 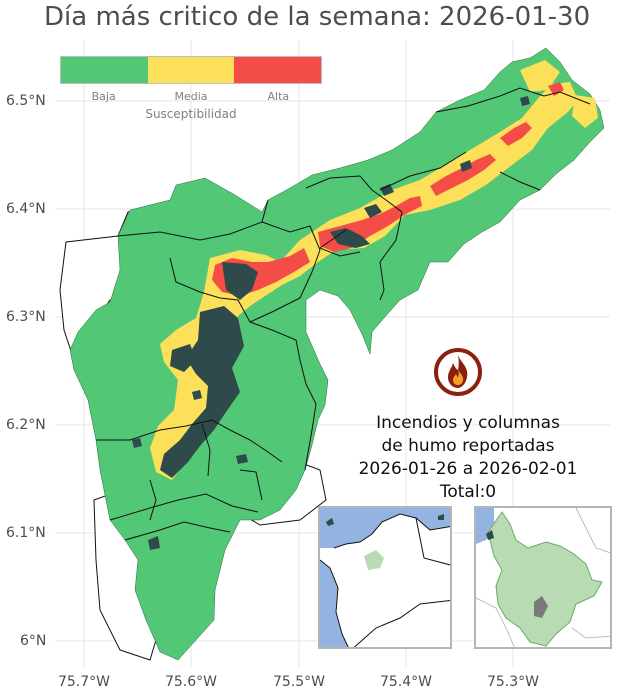 I want to click on legend-colorbar, so click(x=191, y=70).